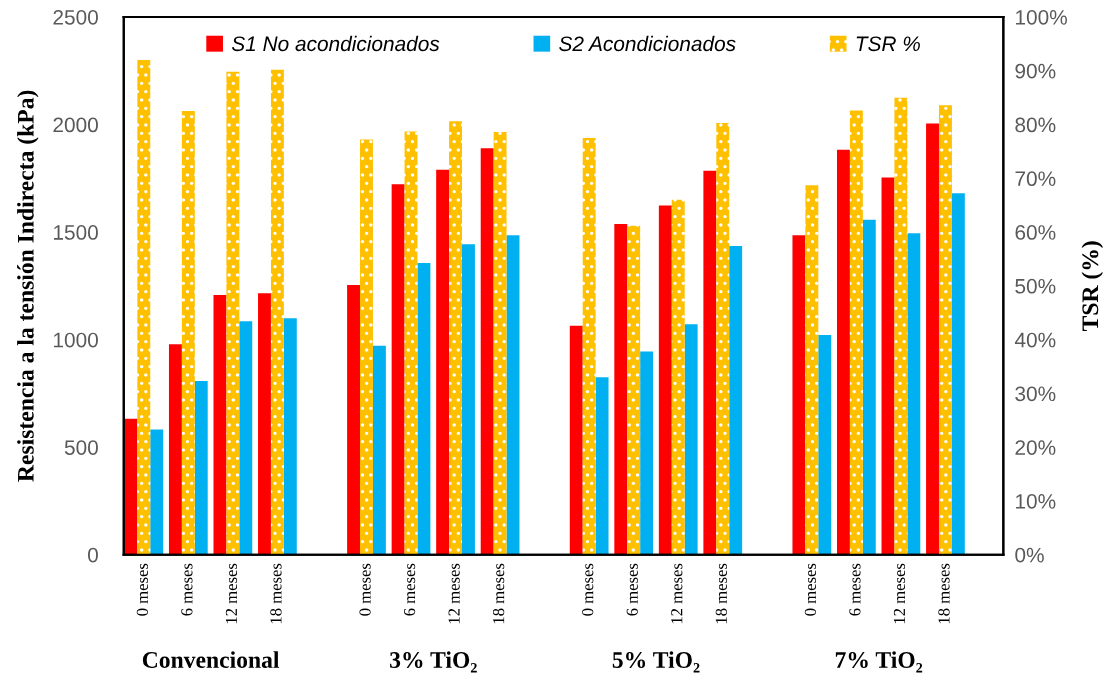 The width and height of the screenshot is (1105, 679). I want to click on y2-tick-label: 0%, so click(1029, 555).